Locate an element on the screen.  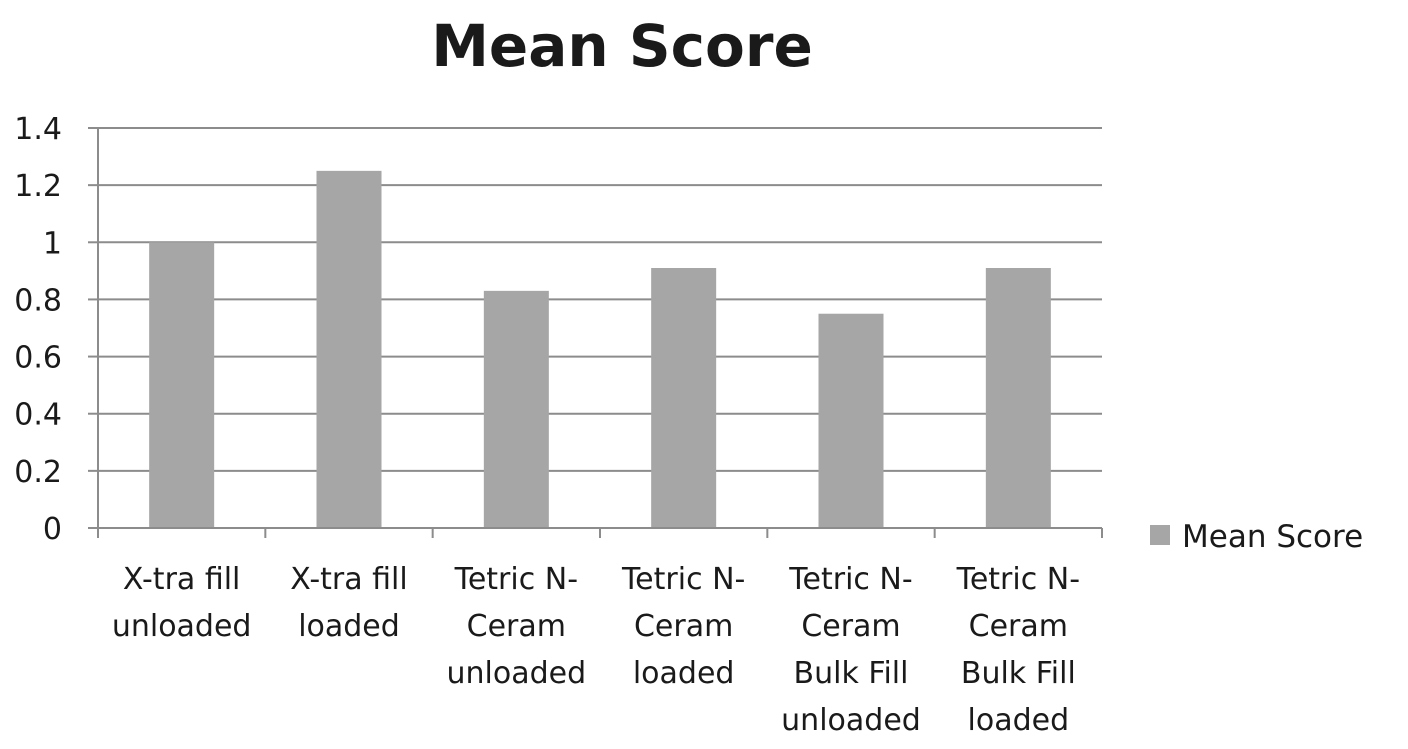
chart-title: Mean Score is located at coordinates (622, 46).